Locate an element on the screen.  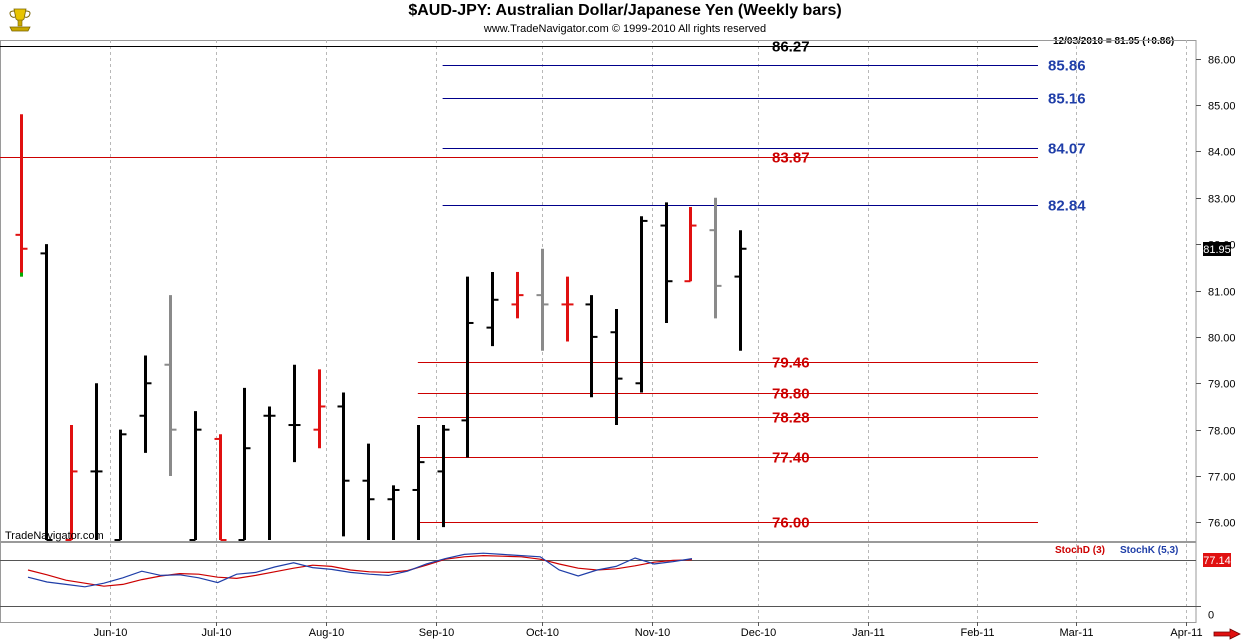
stoch-d-line is located at coordinates (360, 570).